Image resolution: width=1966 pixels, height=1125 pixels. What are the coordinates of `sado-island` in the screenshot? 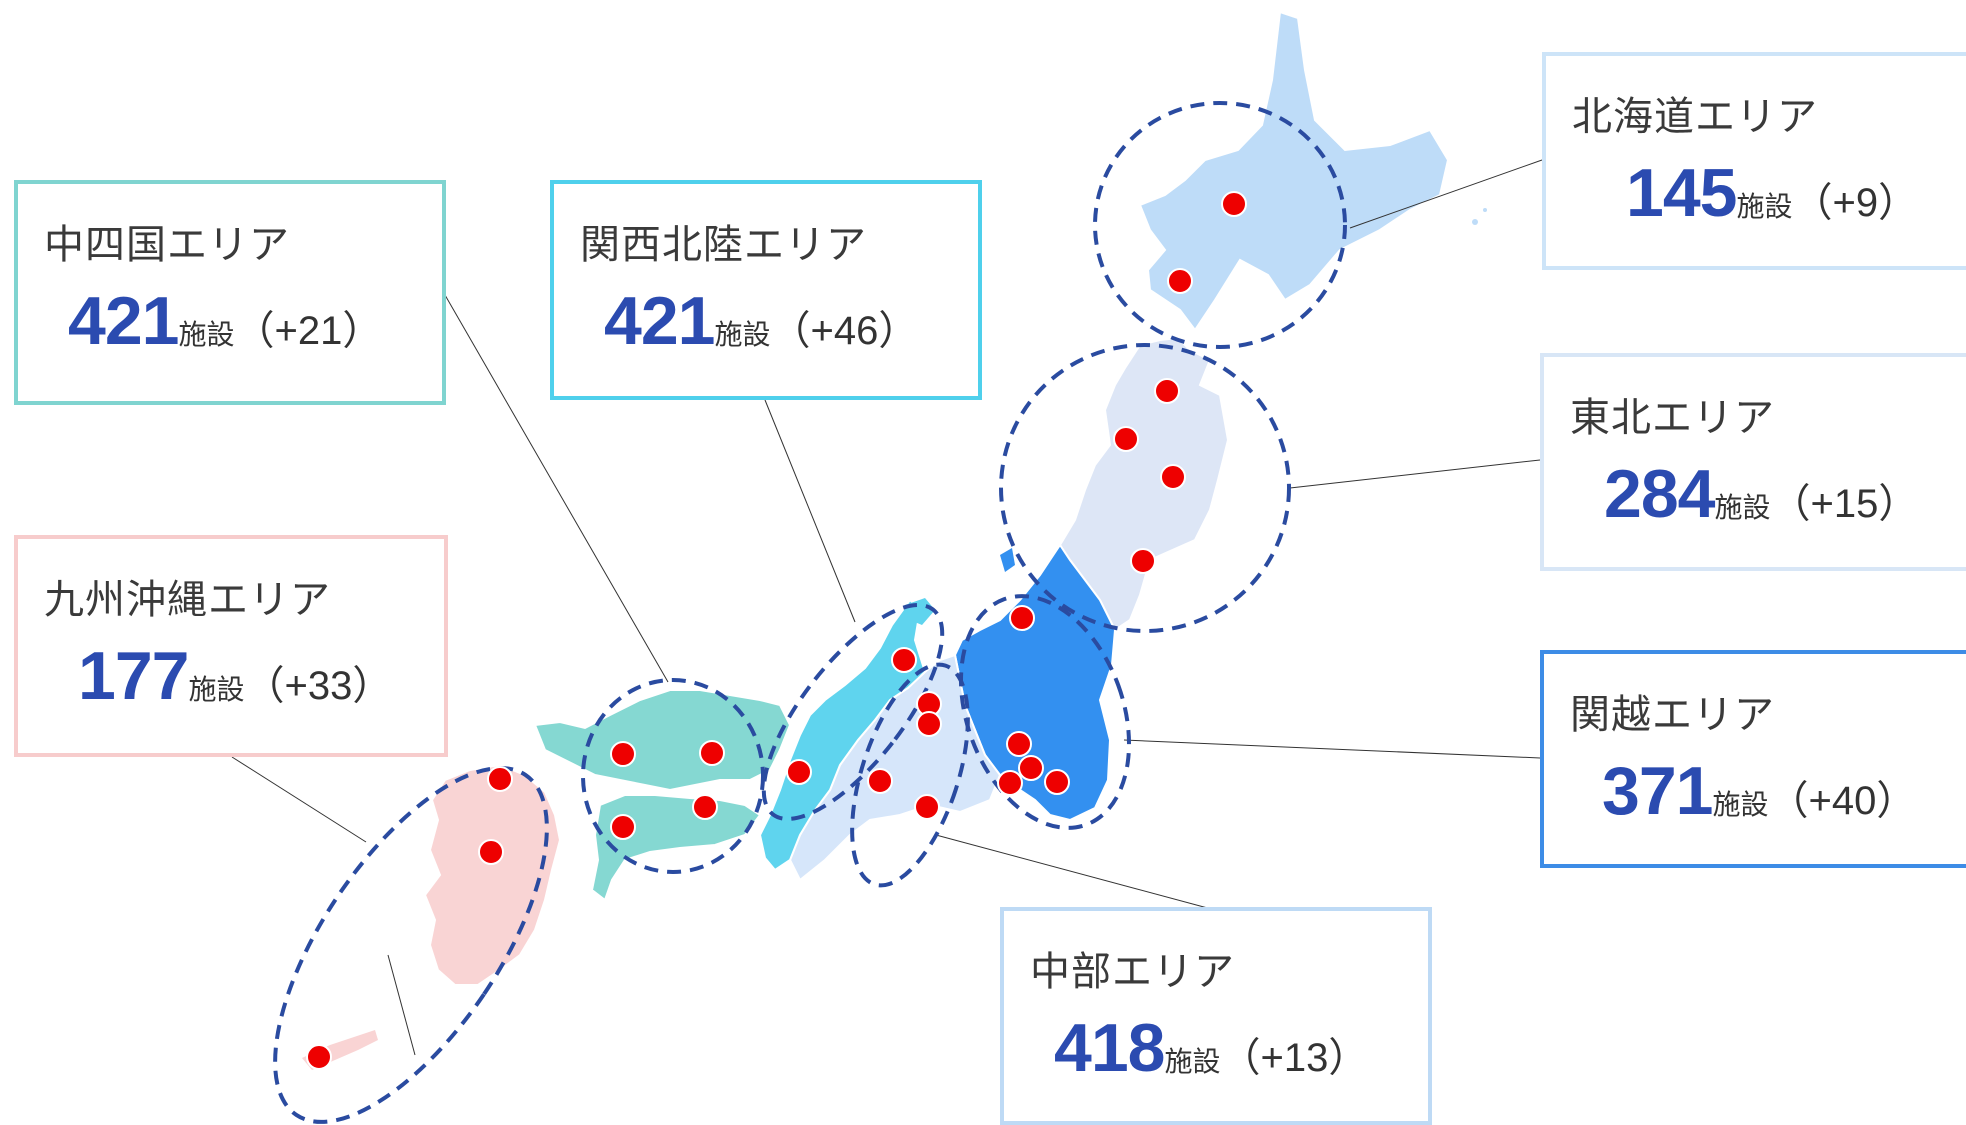 It's located at (1007, 560).